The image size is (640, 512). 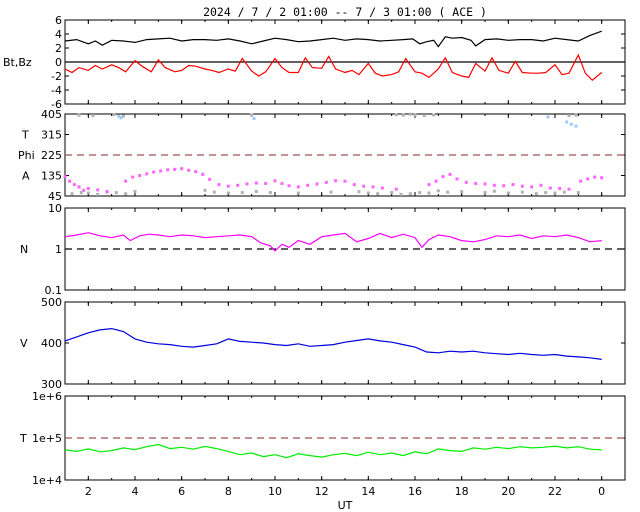 What do you see at coordinates (24, 249) in the screenshot?
I see `y-axis-label: N` at bounding box center [24, 249].